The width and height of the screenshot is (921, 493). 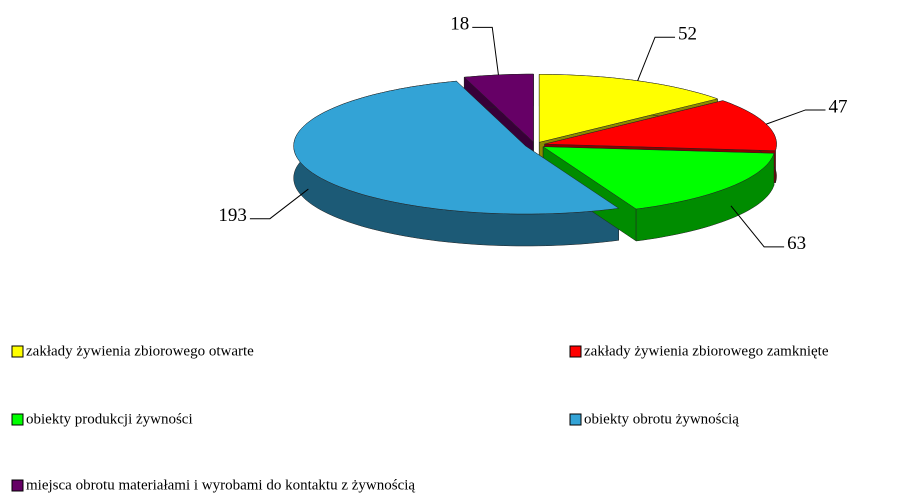 I want to click on data-label: 47, so click(x=837, y=106).